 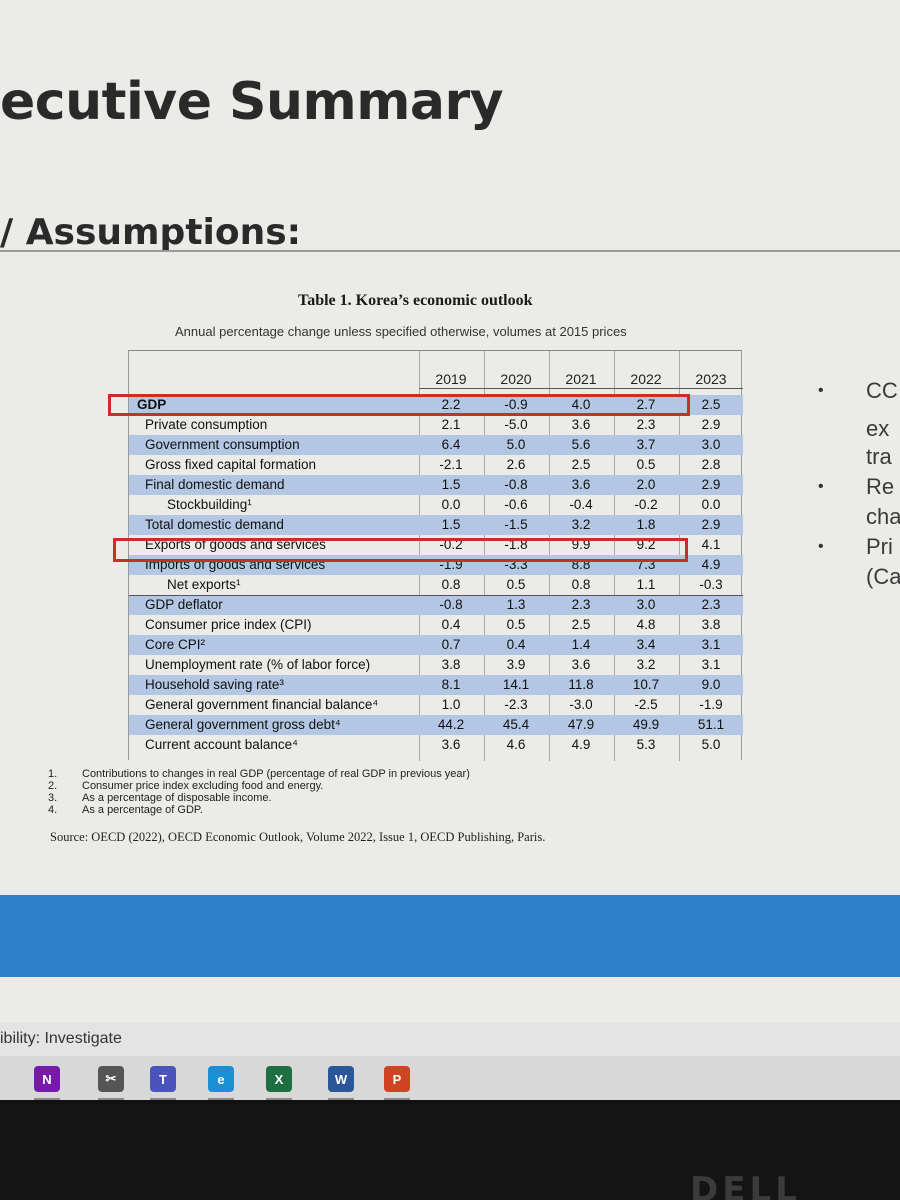 I want to click on table-cell: -2.3, so click(x=516, y=704).